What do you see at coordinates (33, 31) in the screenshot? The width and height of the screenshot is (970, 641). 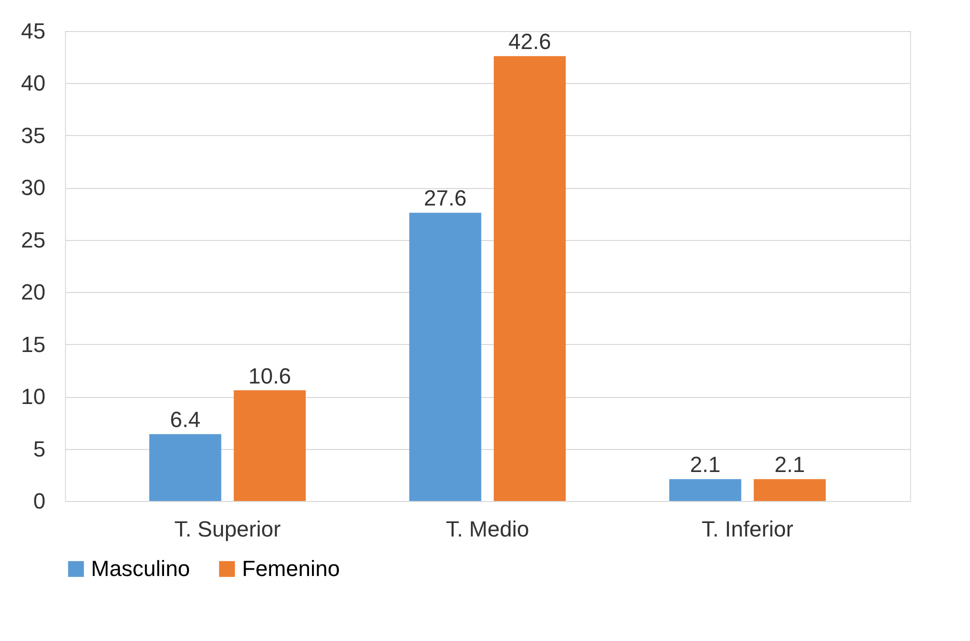 I see `y-tick-label: 45` at bounding box center [33, 31].